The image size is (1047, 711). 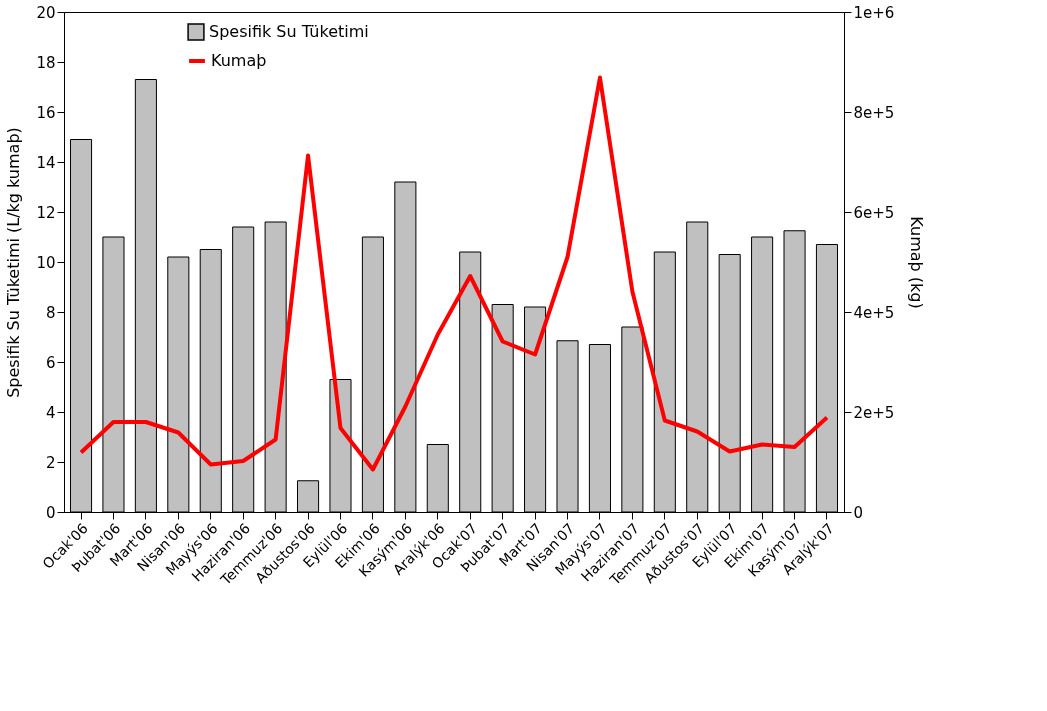 What do you see at coordinates (289, 31) in the screenshot?
I see `legend-label: Spesifik Su Tüketimi` at bounding box center [289, 31].